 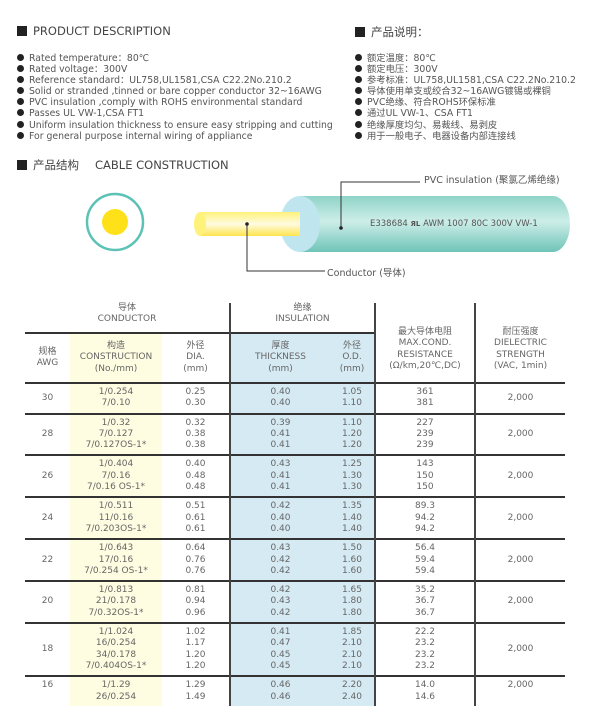 What do you see at coordinates (465, 69) in the screenshot?
I see `description-item: 额定电压：300V` at bounding box center [465, 69].